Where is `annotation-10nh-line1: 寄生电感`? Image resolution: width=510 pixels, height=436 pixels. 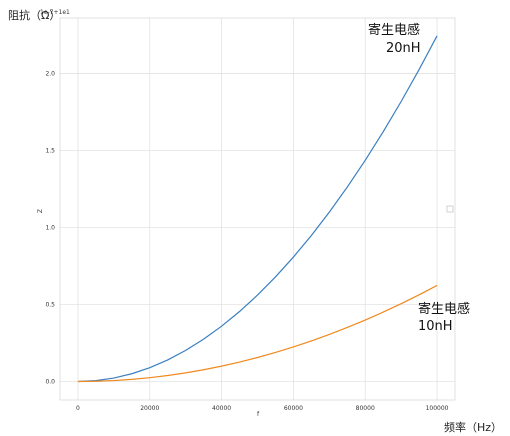 annotation-10nh-line1: 寄生电感 is located at coordinates (444, 309).